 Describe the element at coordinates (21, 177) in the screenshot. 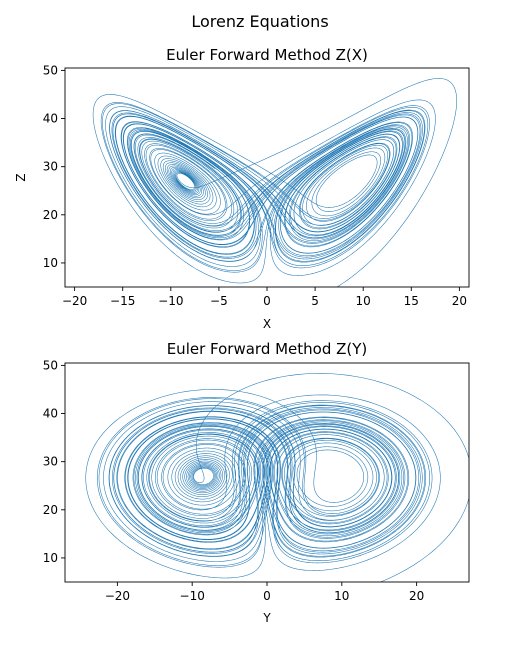

I see `y-axis-label: Z` at that location.